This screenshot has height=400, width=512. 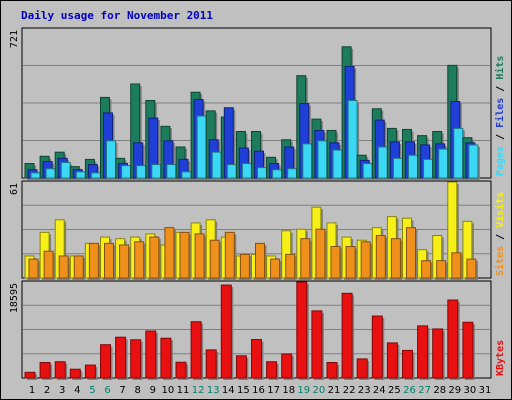 I want to click on day-label-1: 1, so click(x=32, y=390).